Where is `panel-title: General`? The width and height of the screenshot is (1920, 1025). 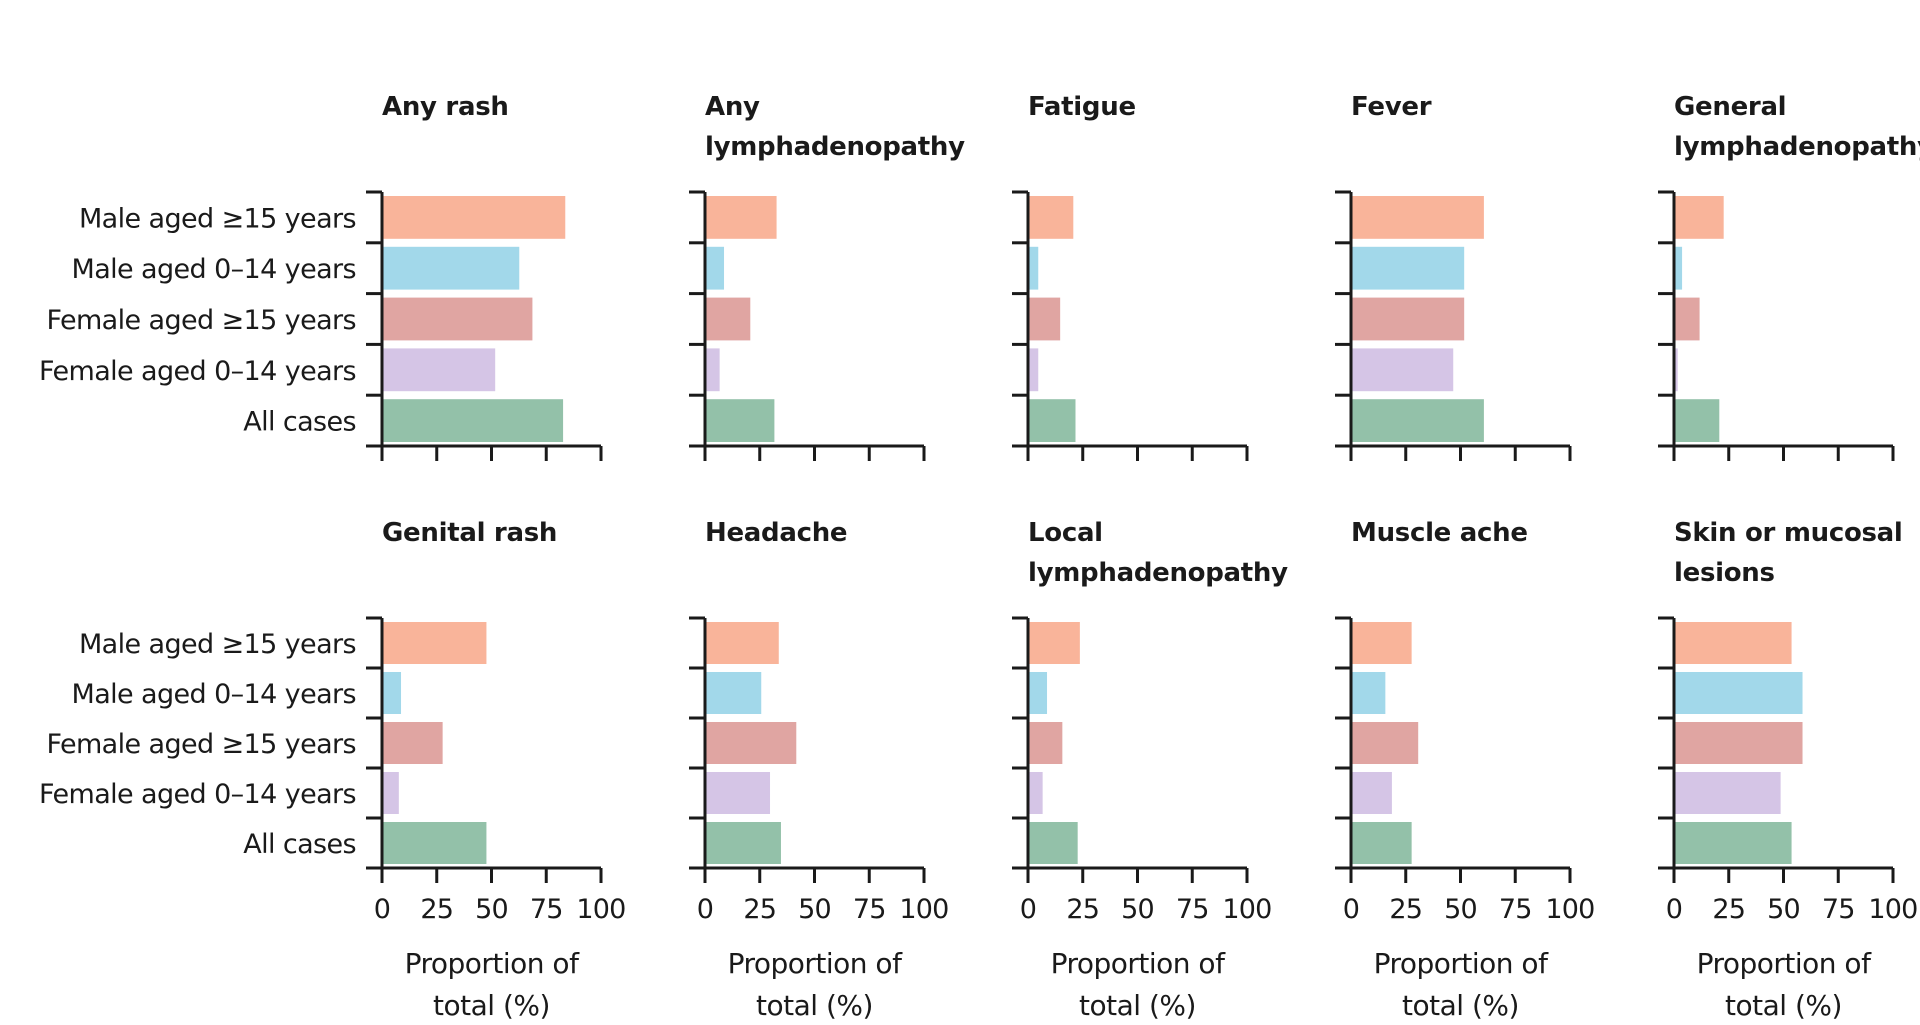
panel-title: General is located at coordinates (1730, 107).